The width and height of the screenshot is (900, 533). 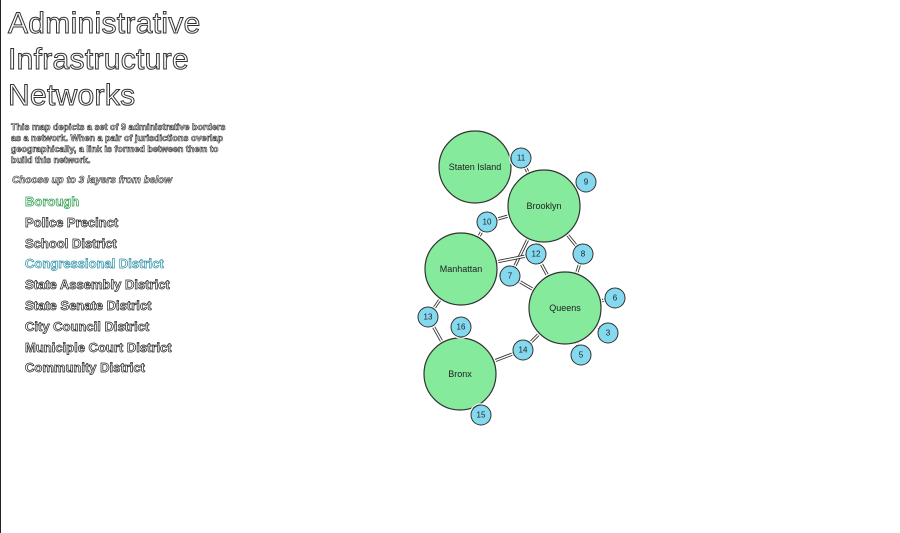 What do you see at coordinates (94, 264) in the screenshot?
I see `layer-item-congressional-district: Congressional District` at bounding box center [94, 264].